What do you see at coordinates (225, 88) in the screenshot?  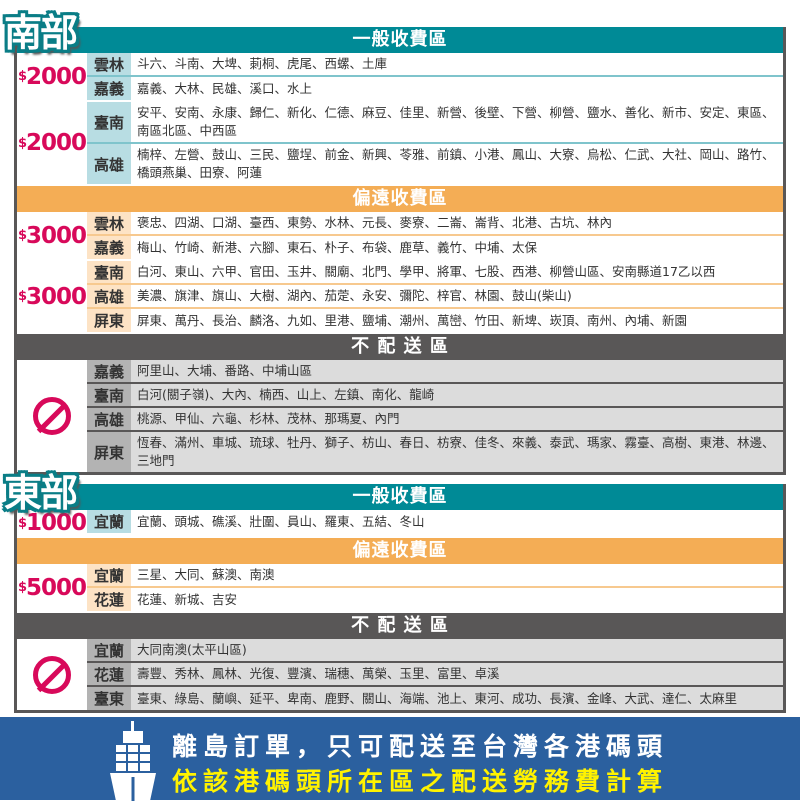 I see `town-list: 嘉義、大林、民雄、溪口、水上` at bounding box center [225, 88].